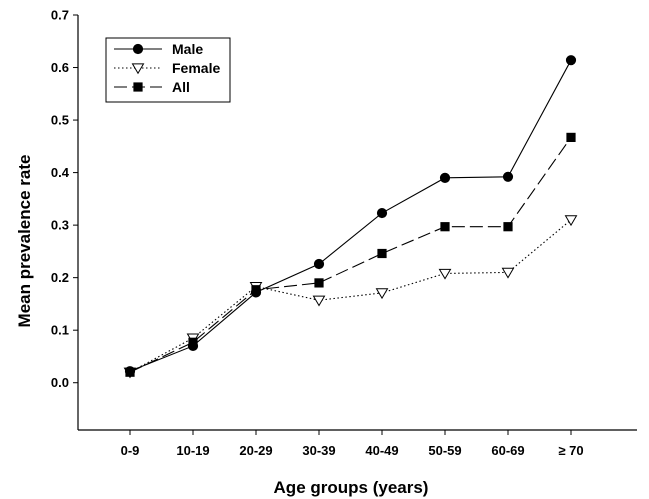  Describe the element at coordinates (318, 450) in the screenshot. I see `x-tick-label: 30-39` at that location.